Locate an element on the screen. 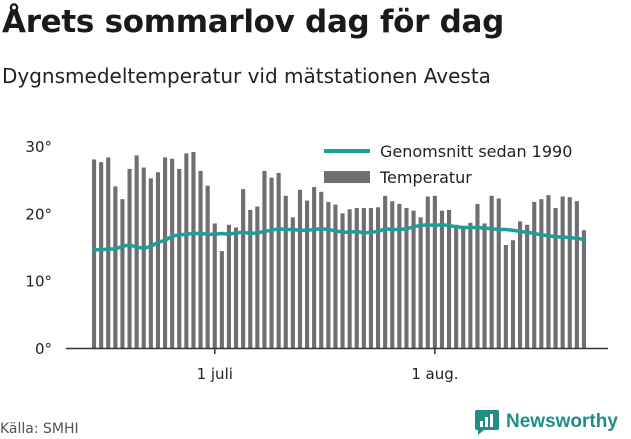  x-tick-label: 1 aug. is located at coordinates (434, 374).